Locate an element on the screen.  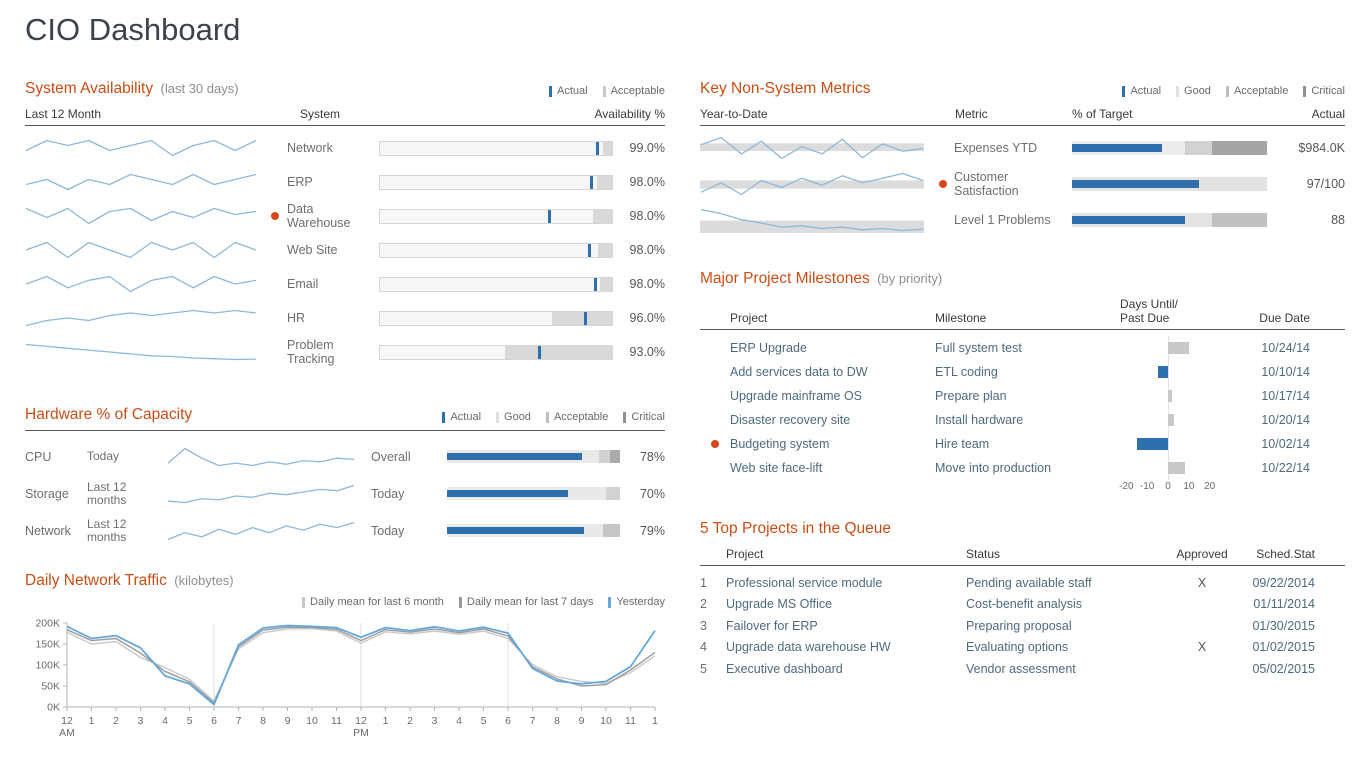
axis-tick-label: -20 is located at coordinates (1126, 486).